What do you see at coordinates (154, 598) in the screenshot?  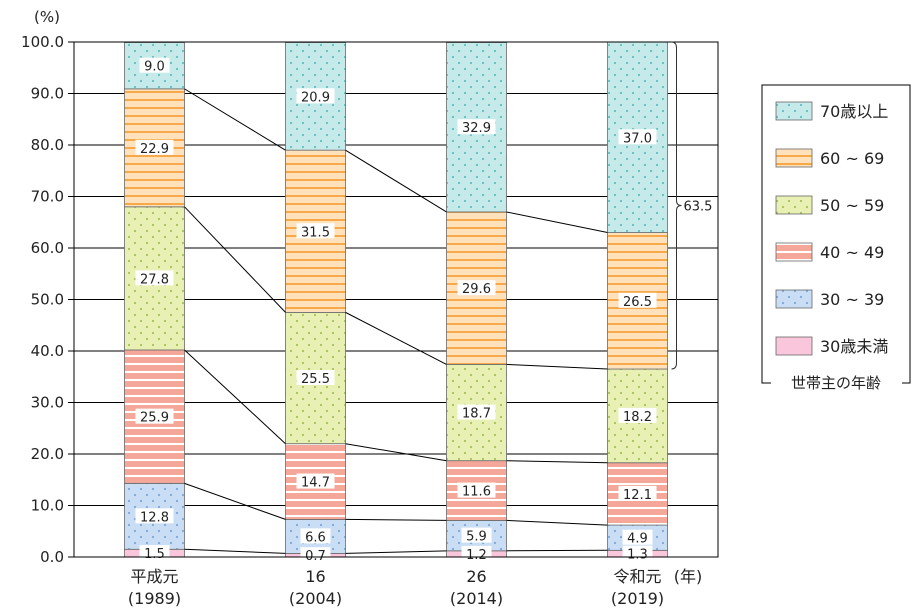 I see `x-tick-year: (1989)` at bounding box center [154, 598].